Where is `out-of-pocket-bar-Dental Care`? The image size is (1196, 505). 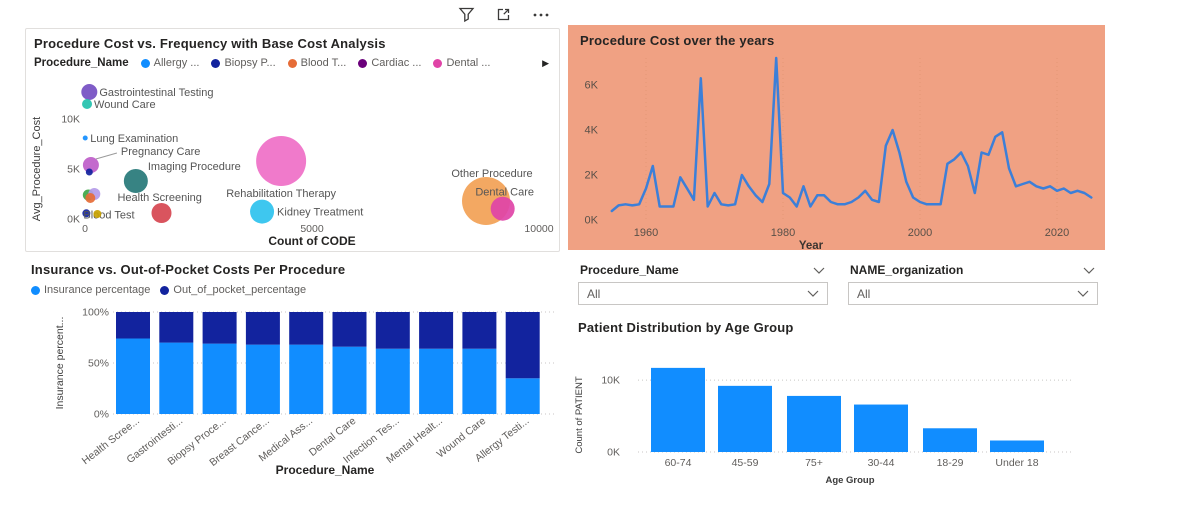
out-of-pocket-bar-Dental Care is located at coordinates (349, 329).